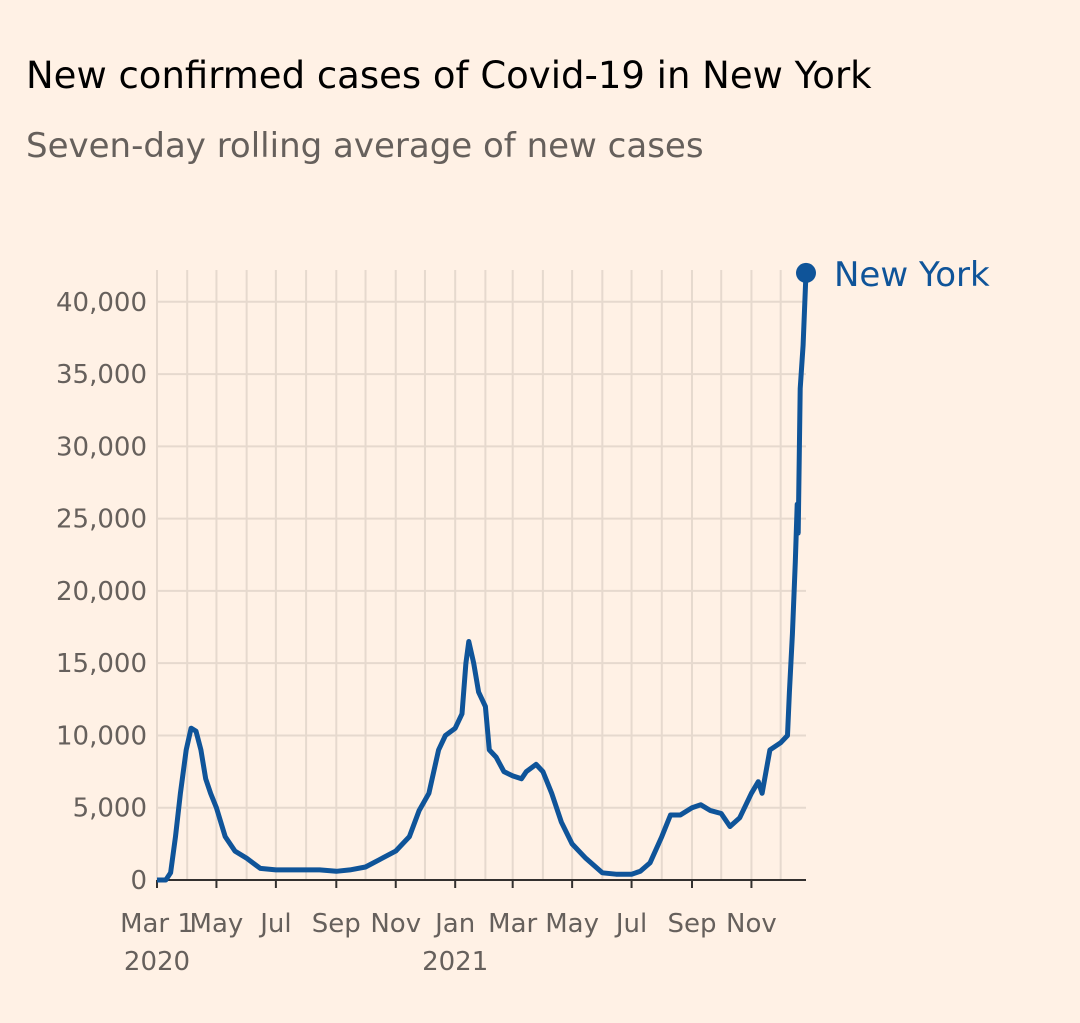  I want to click on x-tick-year: 2020, so click(157, 962).